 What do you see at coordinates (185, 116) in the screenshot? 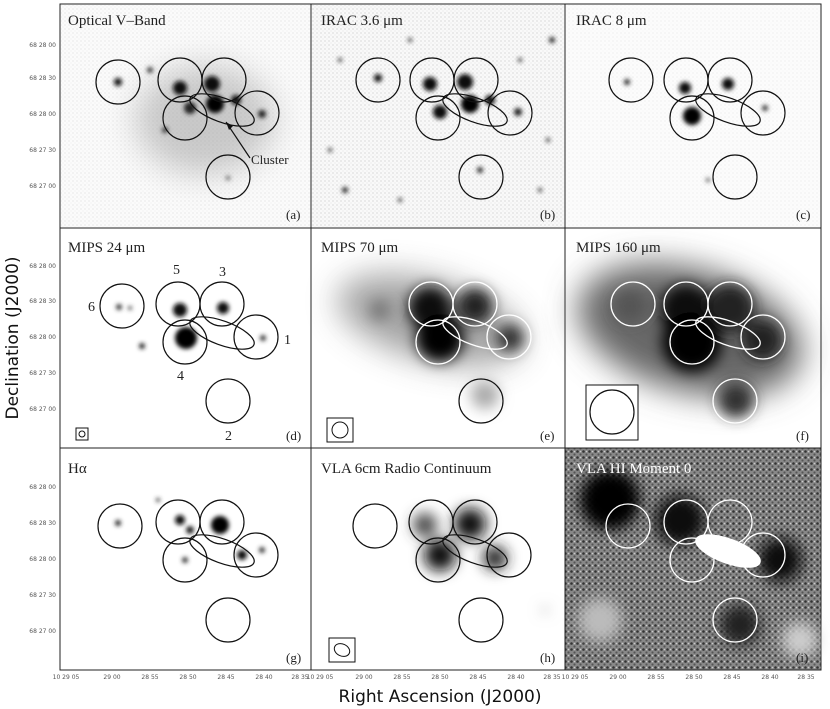
I see `panel-a: Cluster Optical V–Band (a)` at bounding box center [185, 116].